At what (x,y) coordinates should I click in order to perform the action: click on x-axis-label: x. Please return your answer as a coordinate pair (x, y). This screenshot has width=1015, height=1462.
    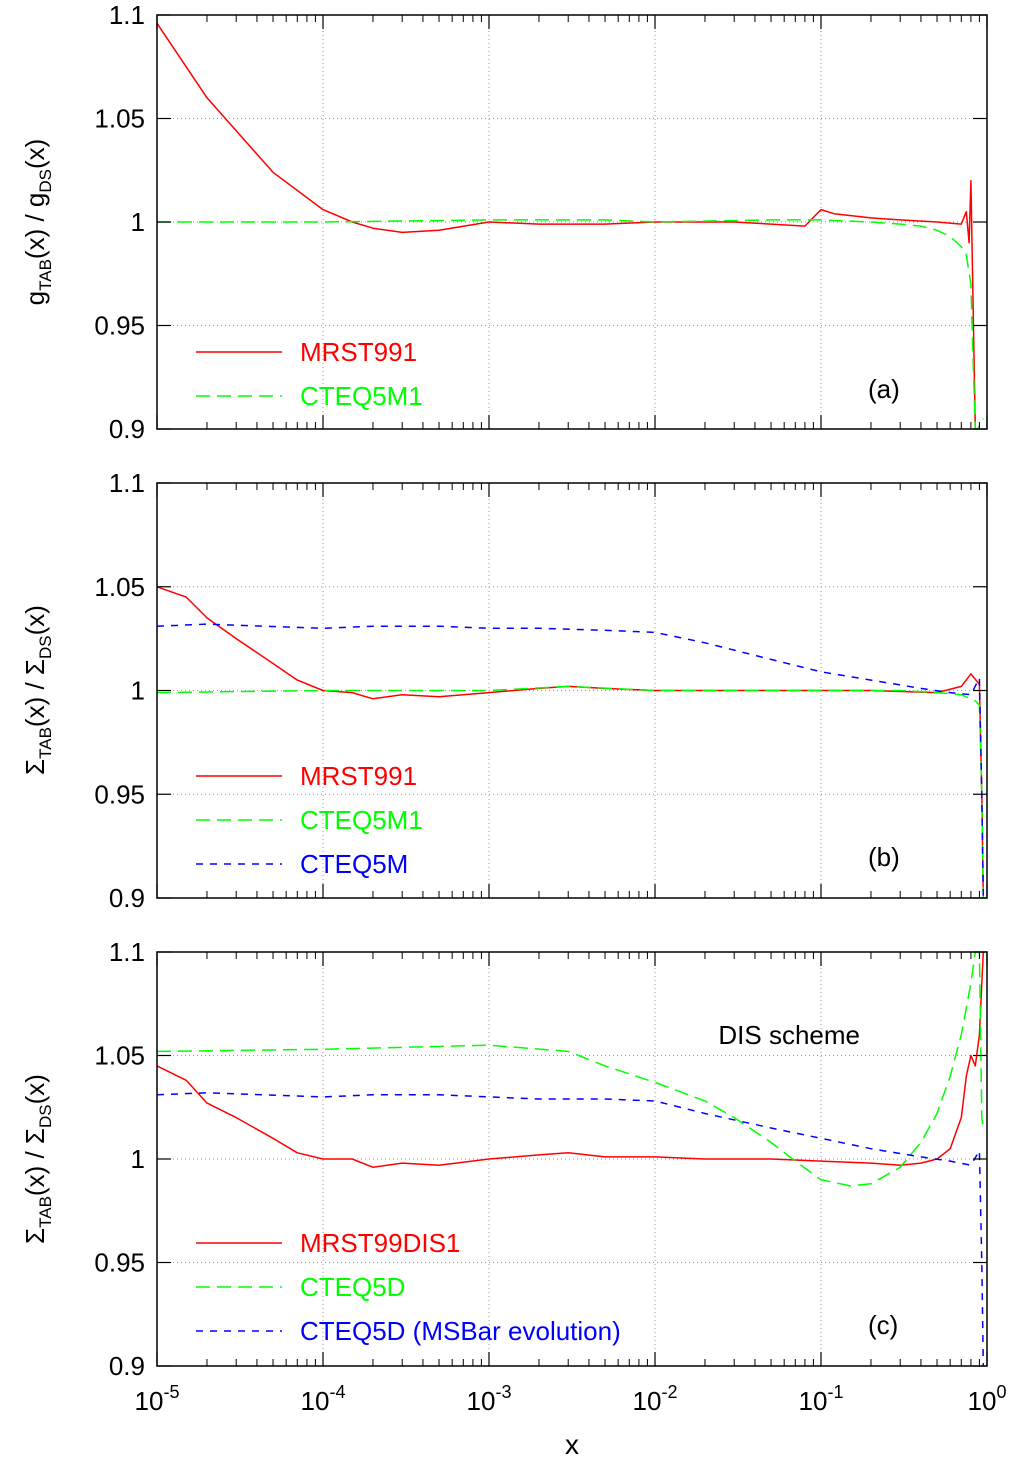
    Looking at the image, I should click on (572, 1444).